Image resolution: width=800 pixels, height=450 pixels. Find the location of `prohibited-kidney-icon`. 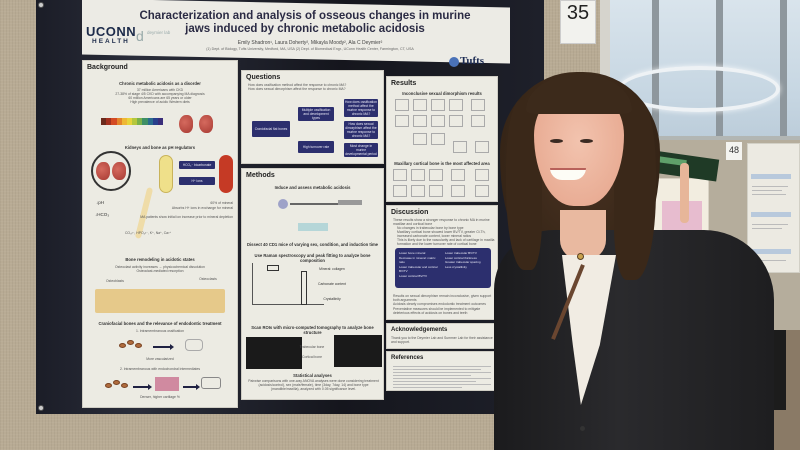

prohibited-kidney-icon is located at coordinates (111, 171).